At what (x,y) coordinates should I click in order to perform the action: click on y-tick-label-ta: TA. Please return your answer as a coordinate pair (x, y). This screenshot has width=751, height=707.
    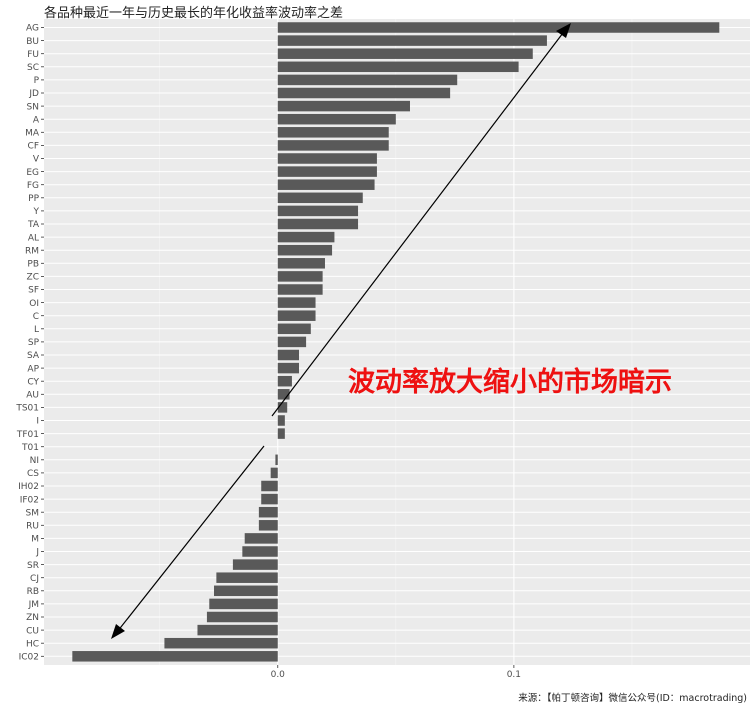
    Looking at the image, I should click on (33, 225).